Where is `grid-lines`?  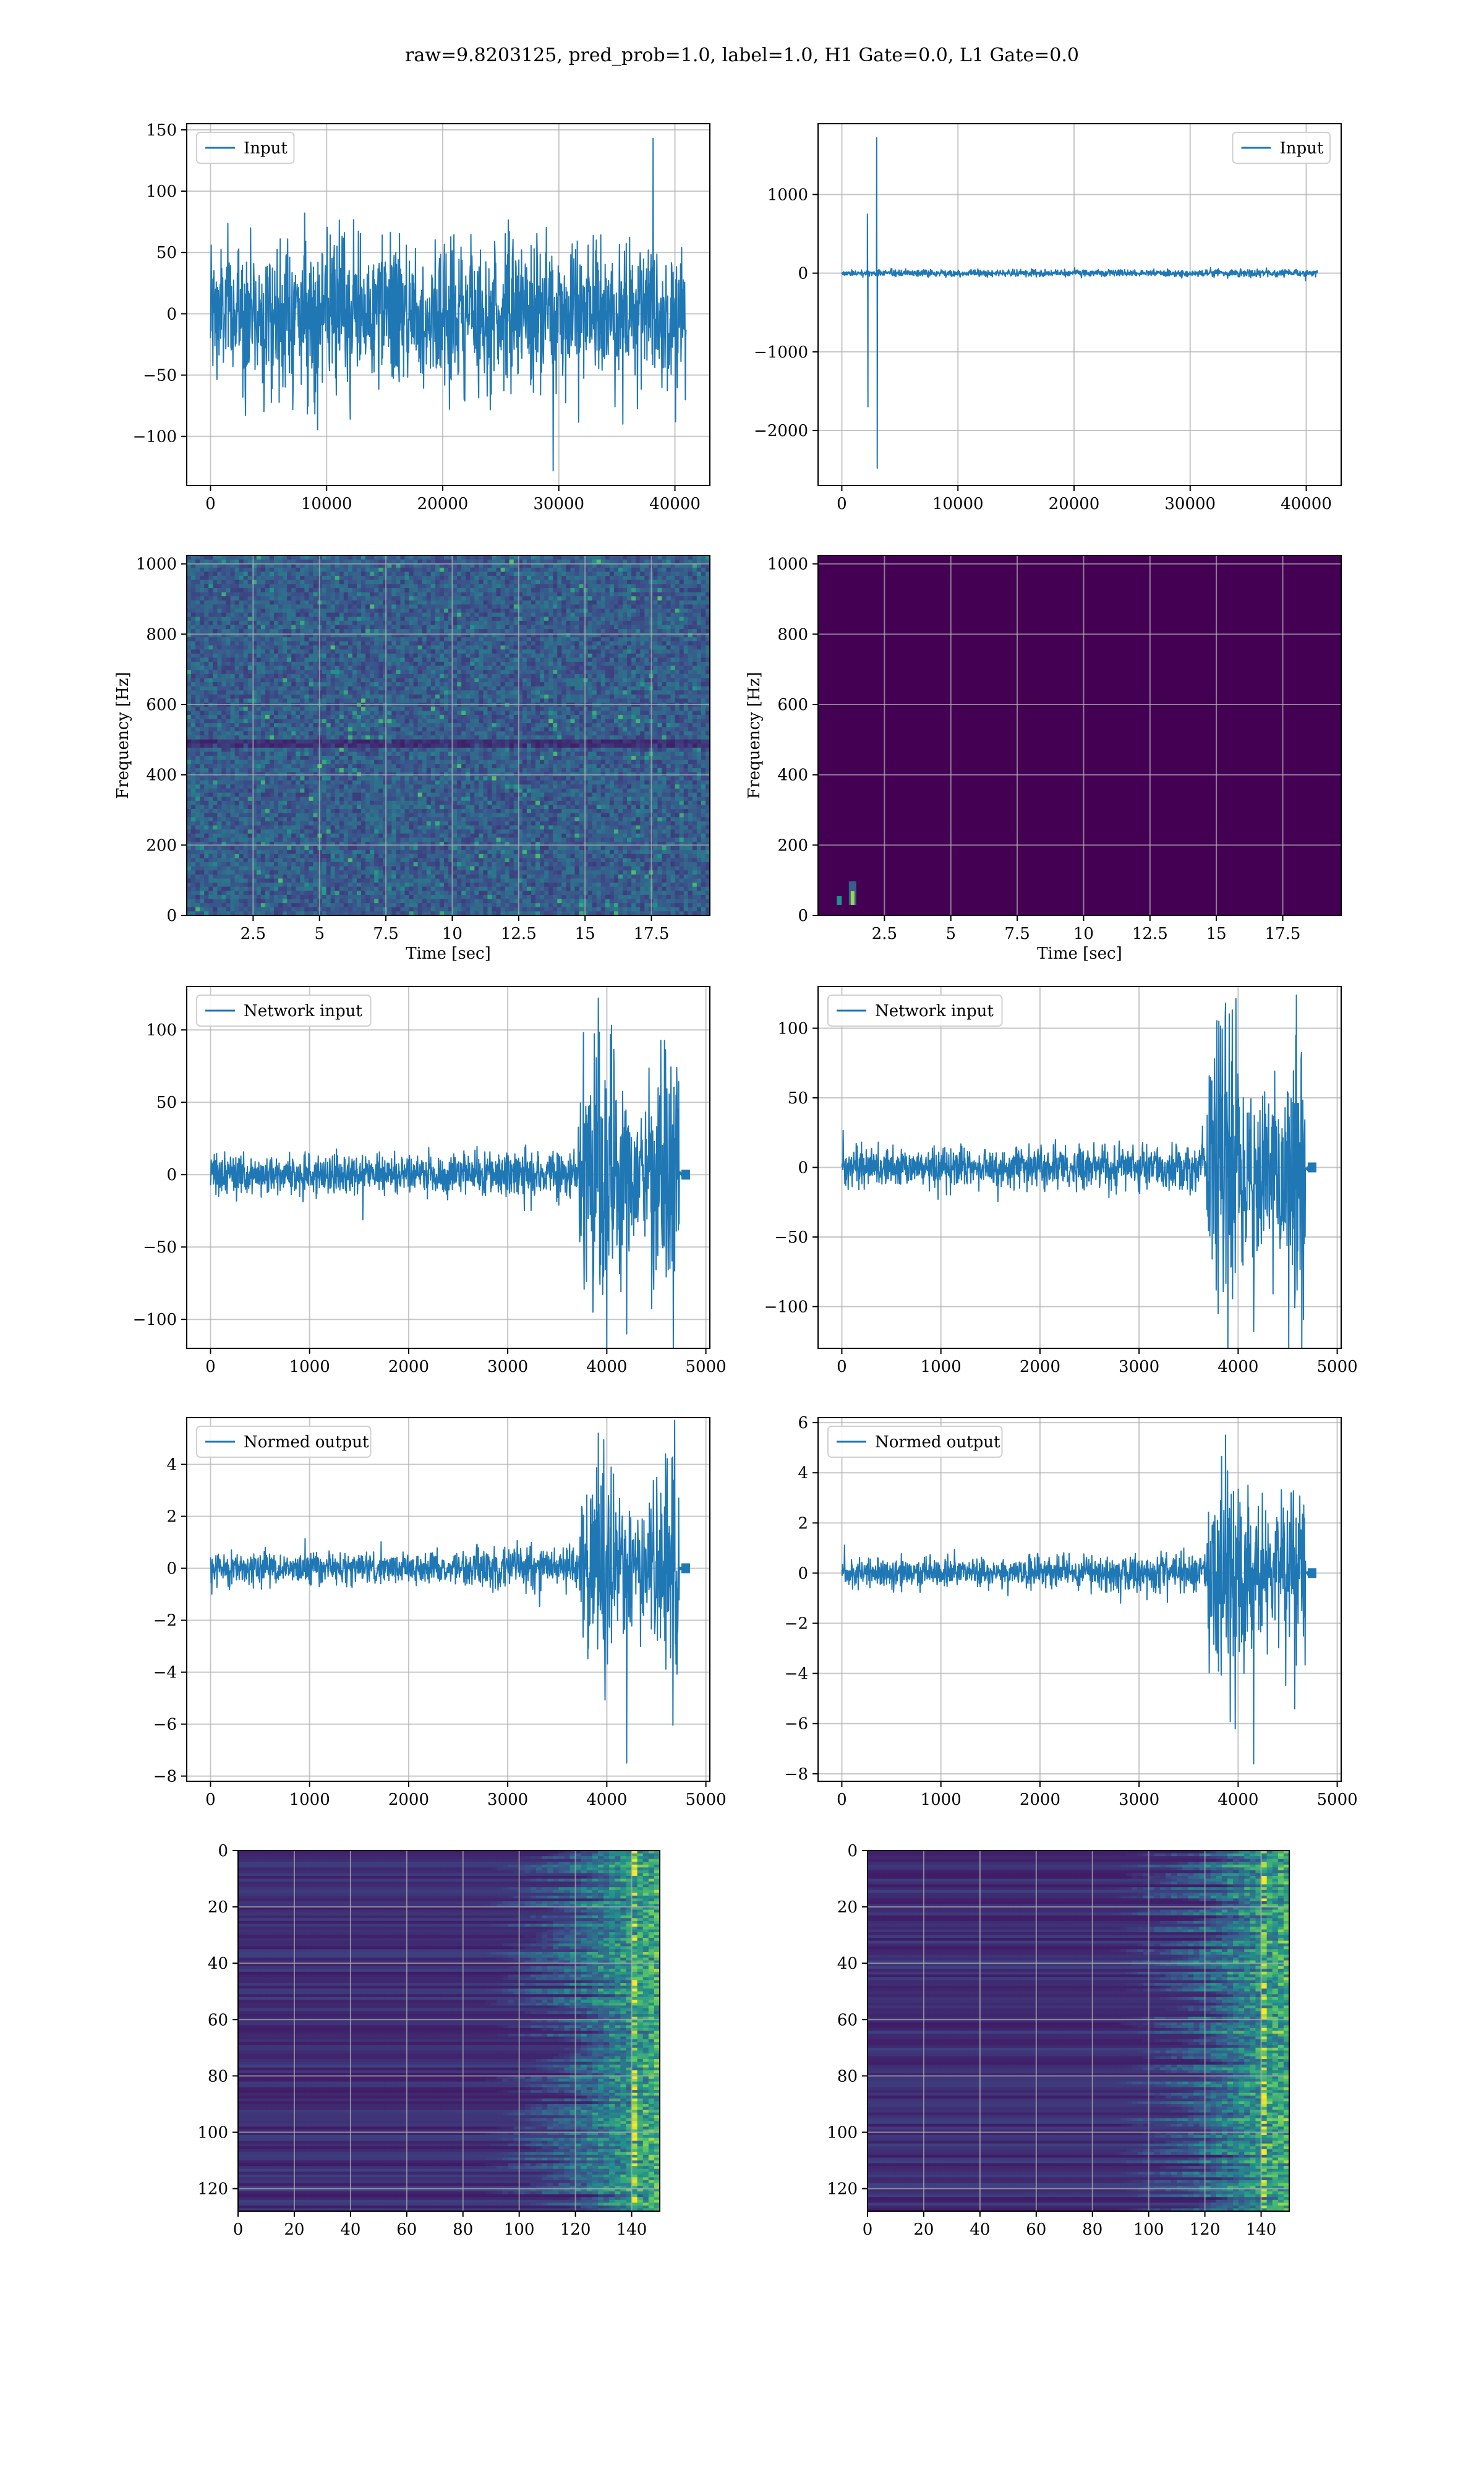
grid-lines is located at coordinates (448, 2031).